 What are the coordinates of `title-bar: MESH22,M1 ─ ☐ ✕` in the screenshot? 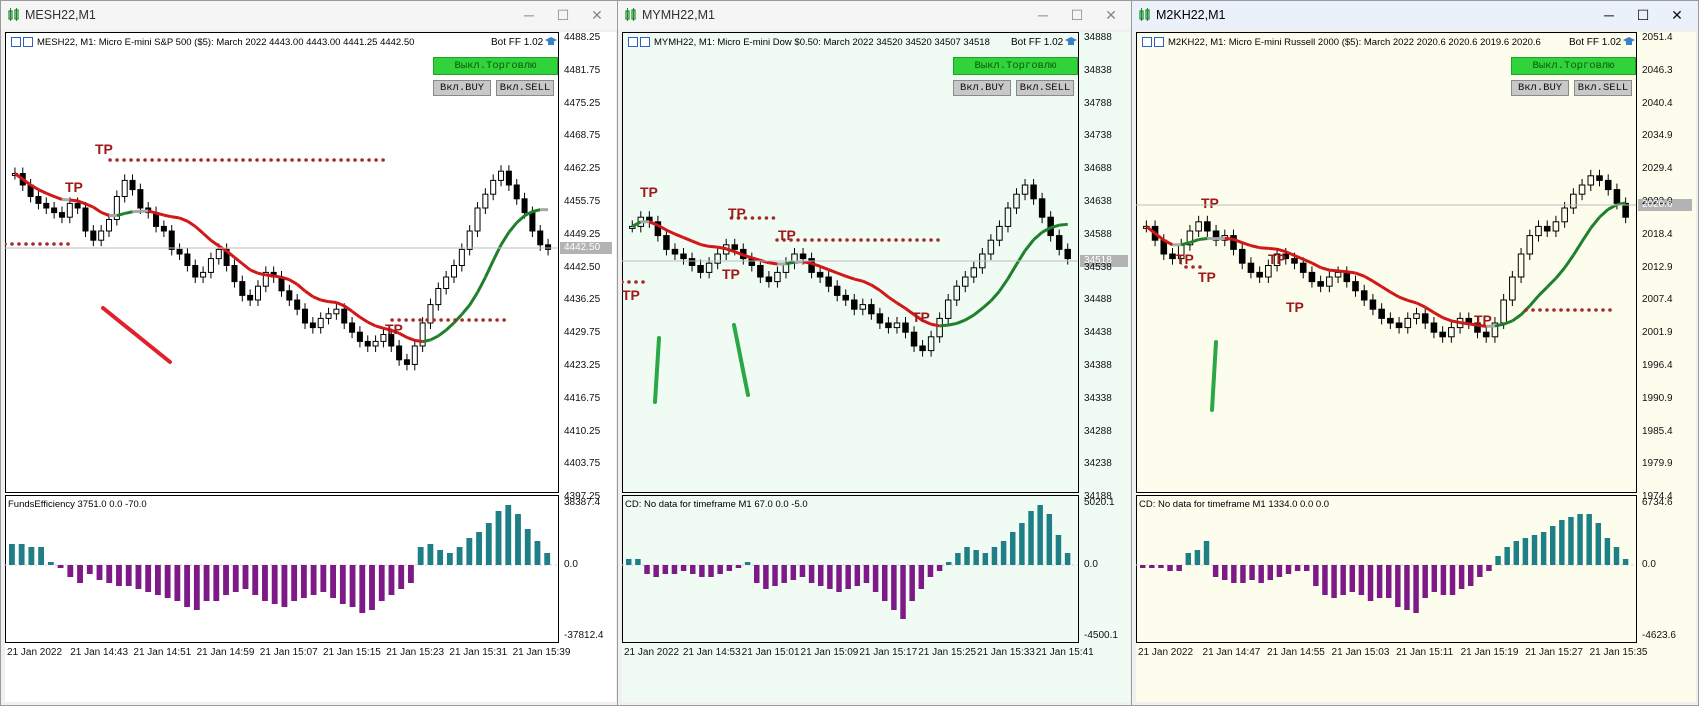 It's located at (309, 15).